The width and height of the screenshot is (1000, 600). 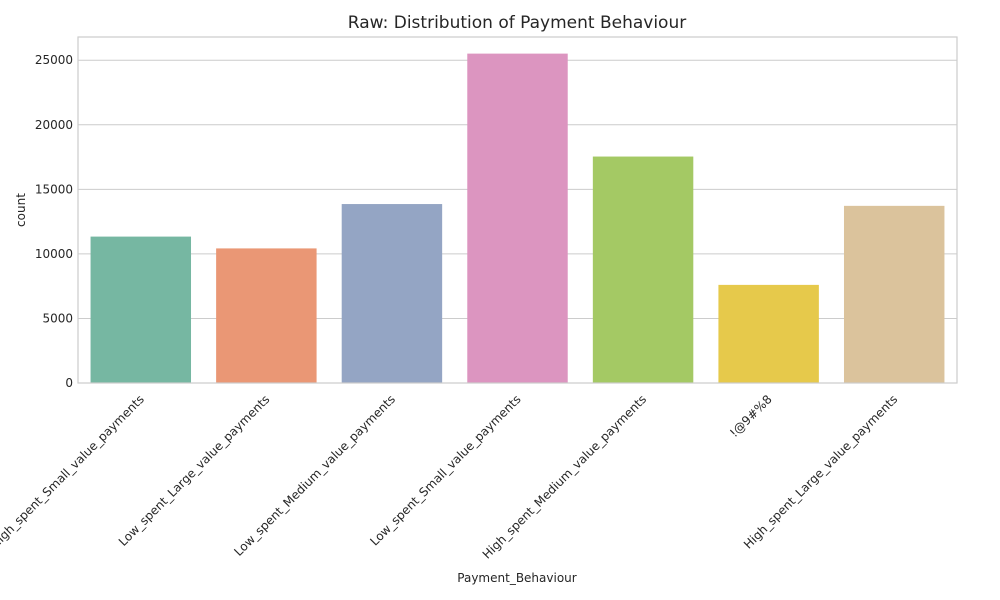 What do you see at coordinates (54, 189) in the screenshot?
I see `y-tick-label: 15000` at bounding box center [54, 189].